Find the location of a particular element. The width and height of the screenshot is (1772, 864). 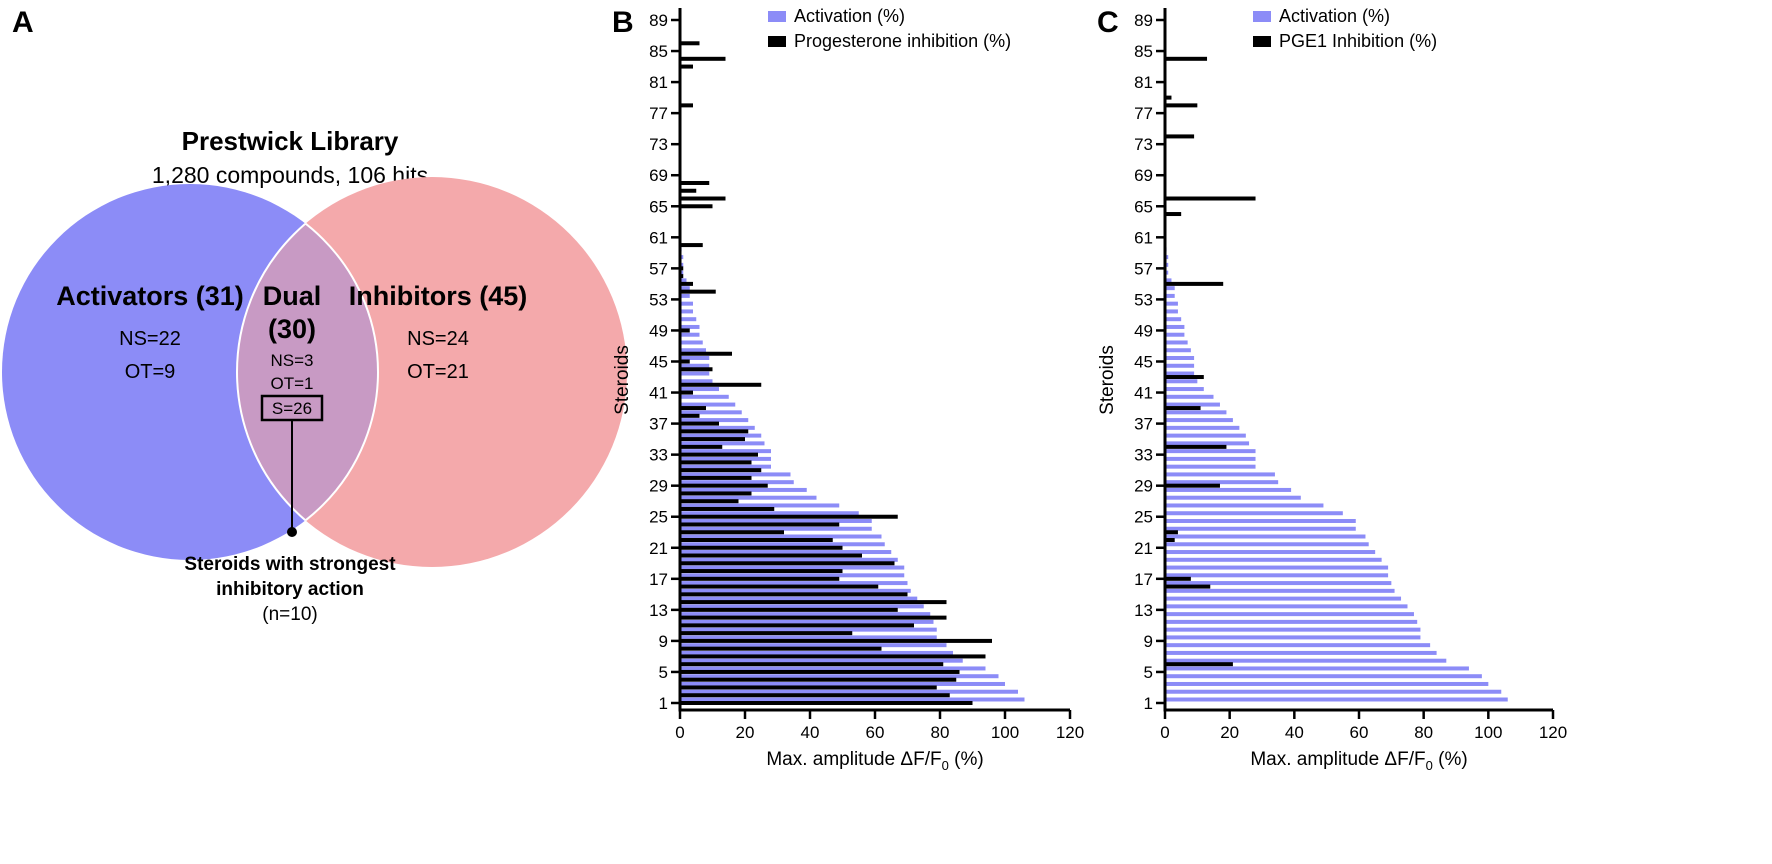

y-tick-label: 17 is located at coordinates (658, 579).